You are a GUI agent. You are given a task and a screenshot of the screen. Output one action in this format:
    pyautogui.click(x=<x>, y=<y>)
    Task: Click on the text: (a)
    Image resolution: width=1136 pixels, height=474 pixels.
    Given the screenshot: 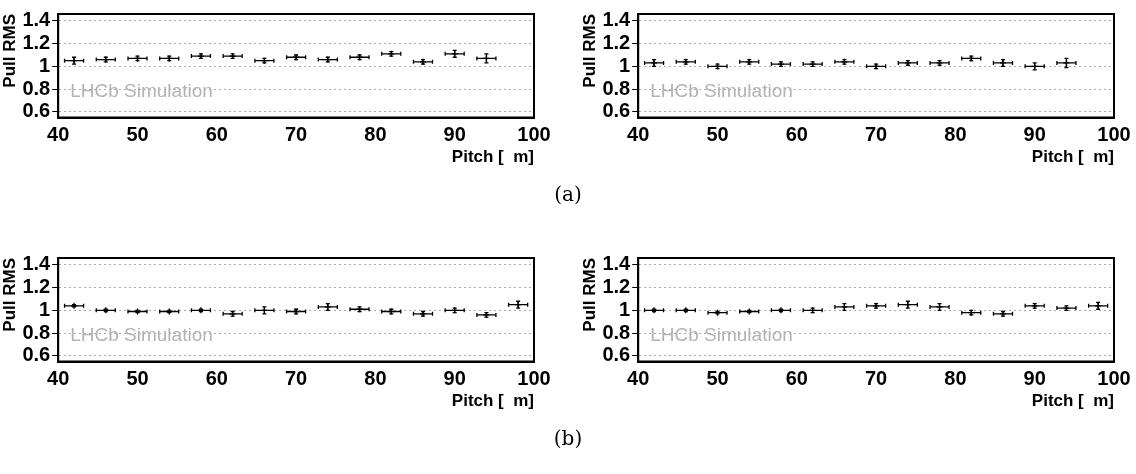 What is the action you would take?
    pyautogui.click(x=568, y=194)
    